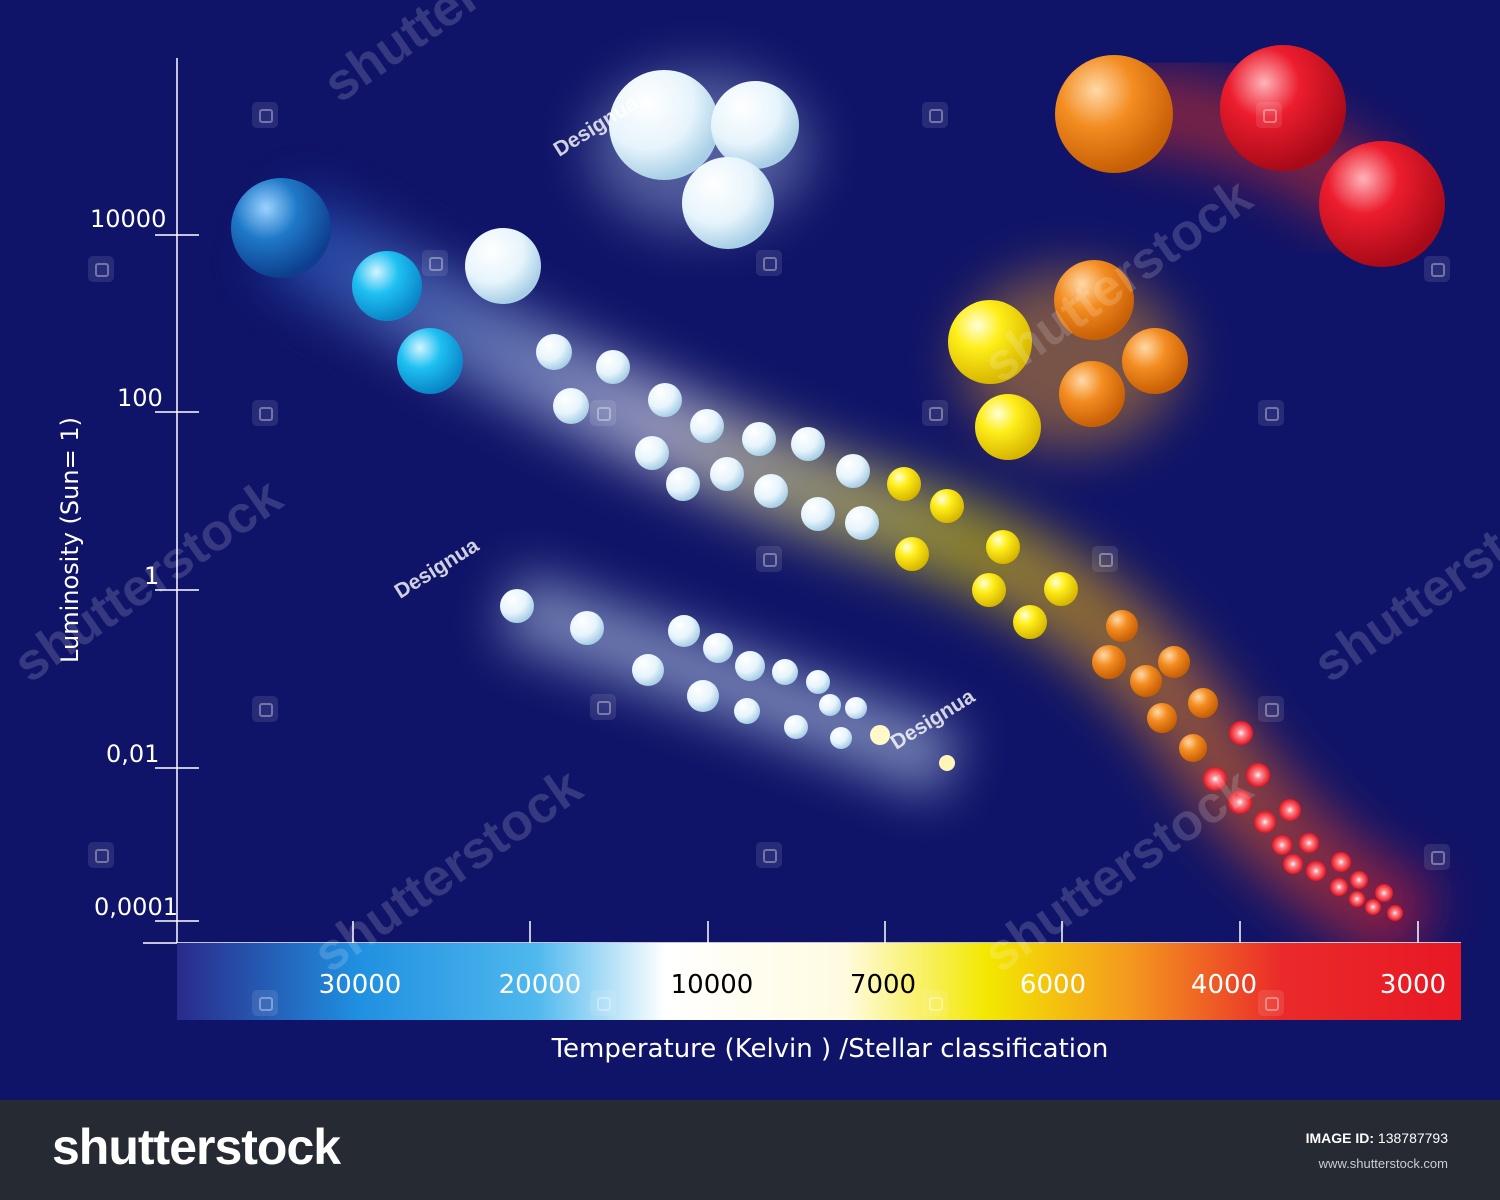  I want to click on y-axis-title: Luminosity (Sun= 1), so click(70, 540).